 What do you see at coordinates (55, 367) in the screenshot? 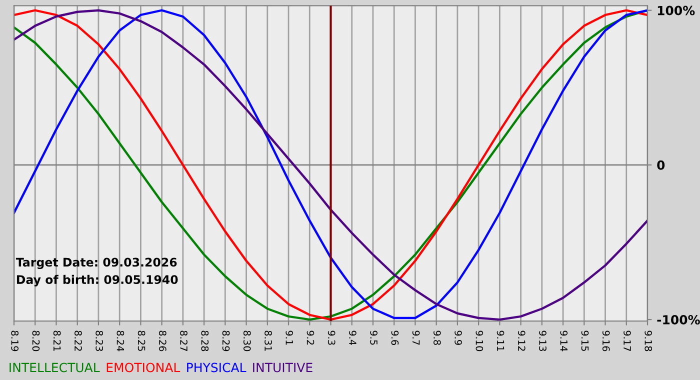
I see `text: INTELLECTUAL` at bounding box center [55, 367].